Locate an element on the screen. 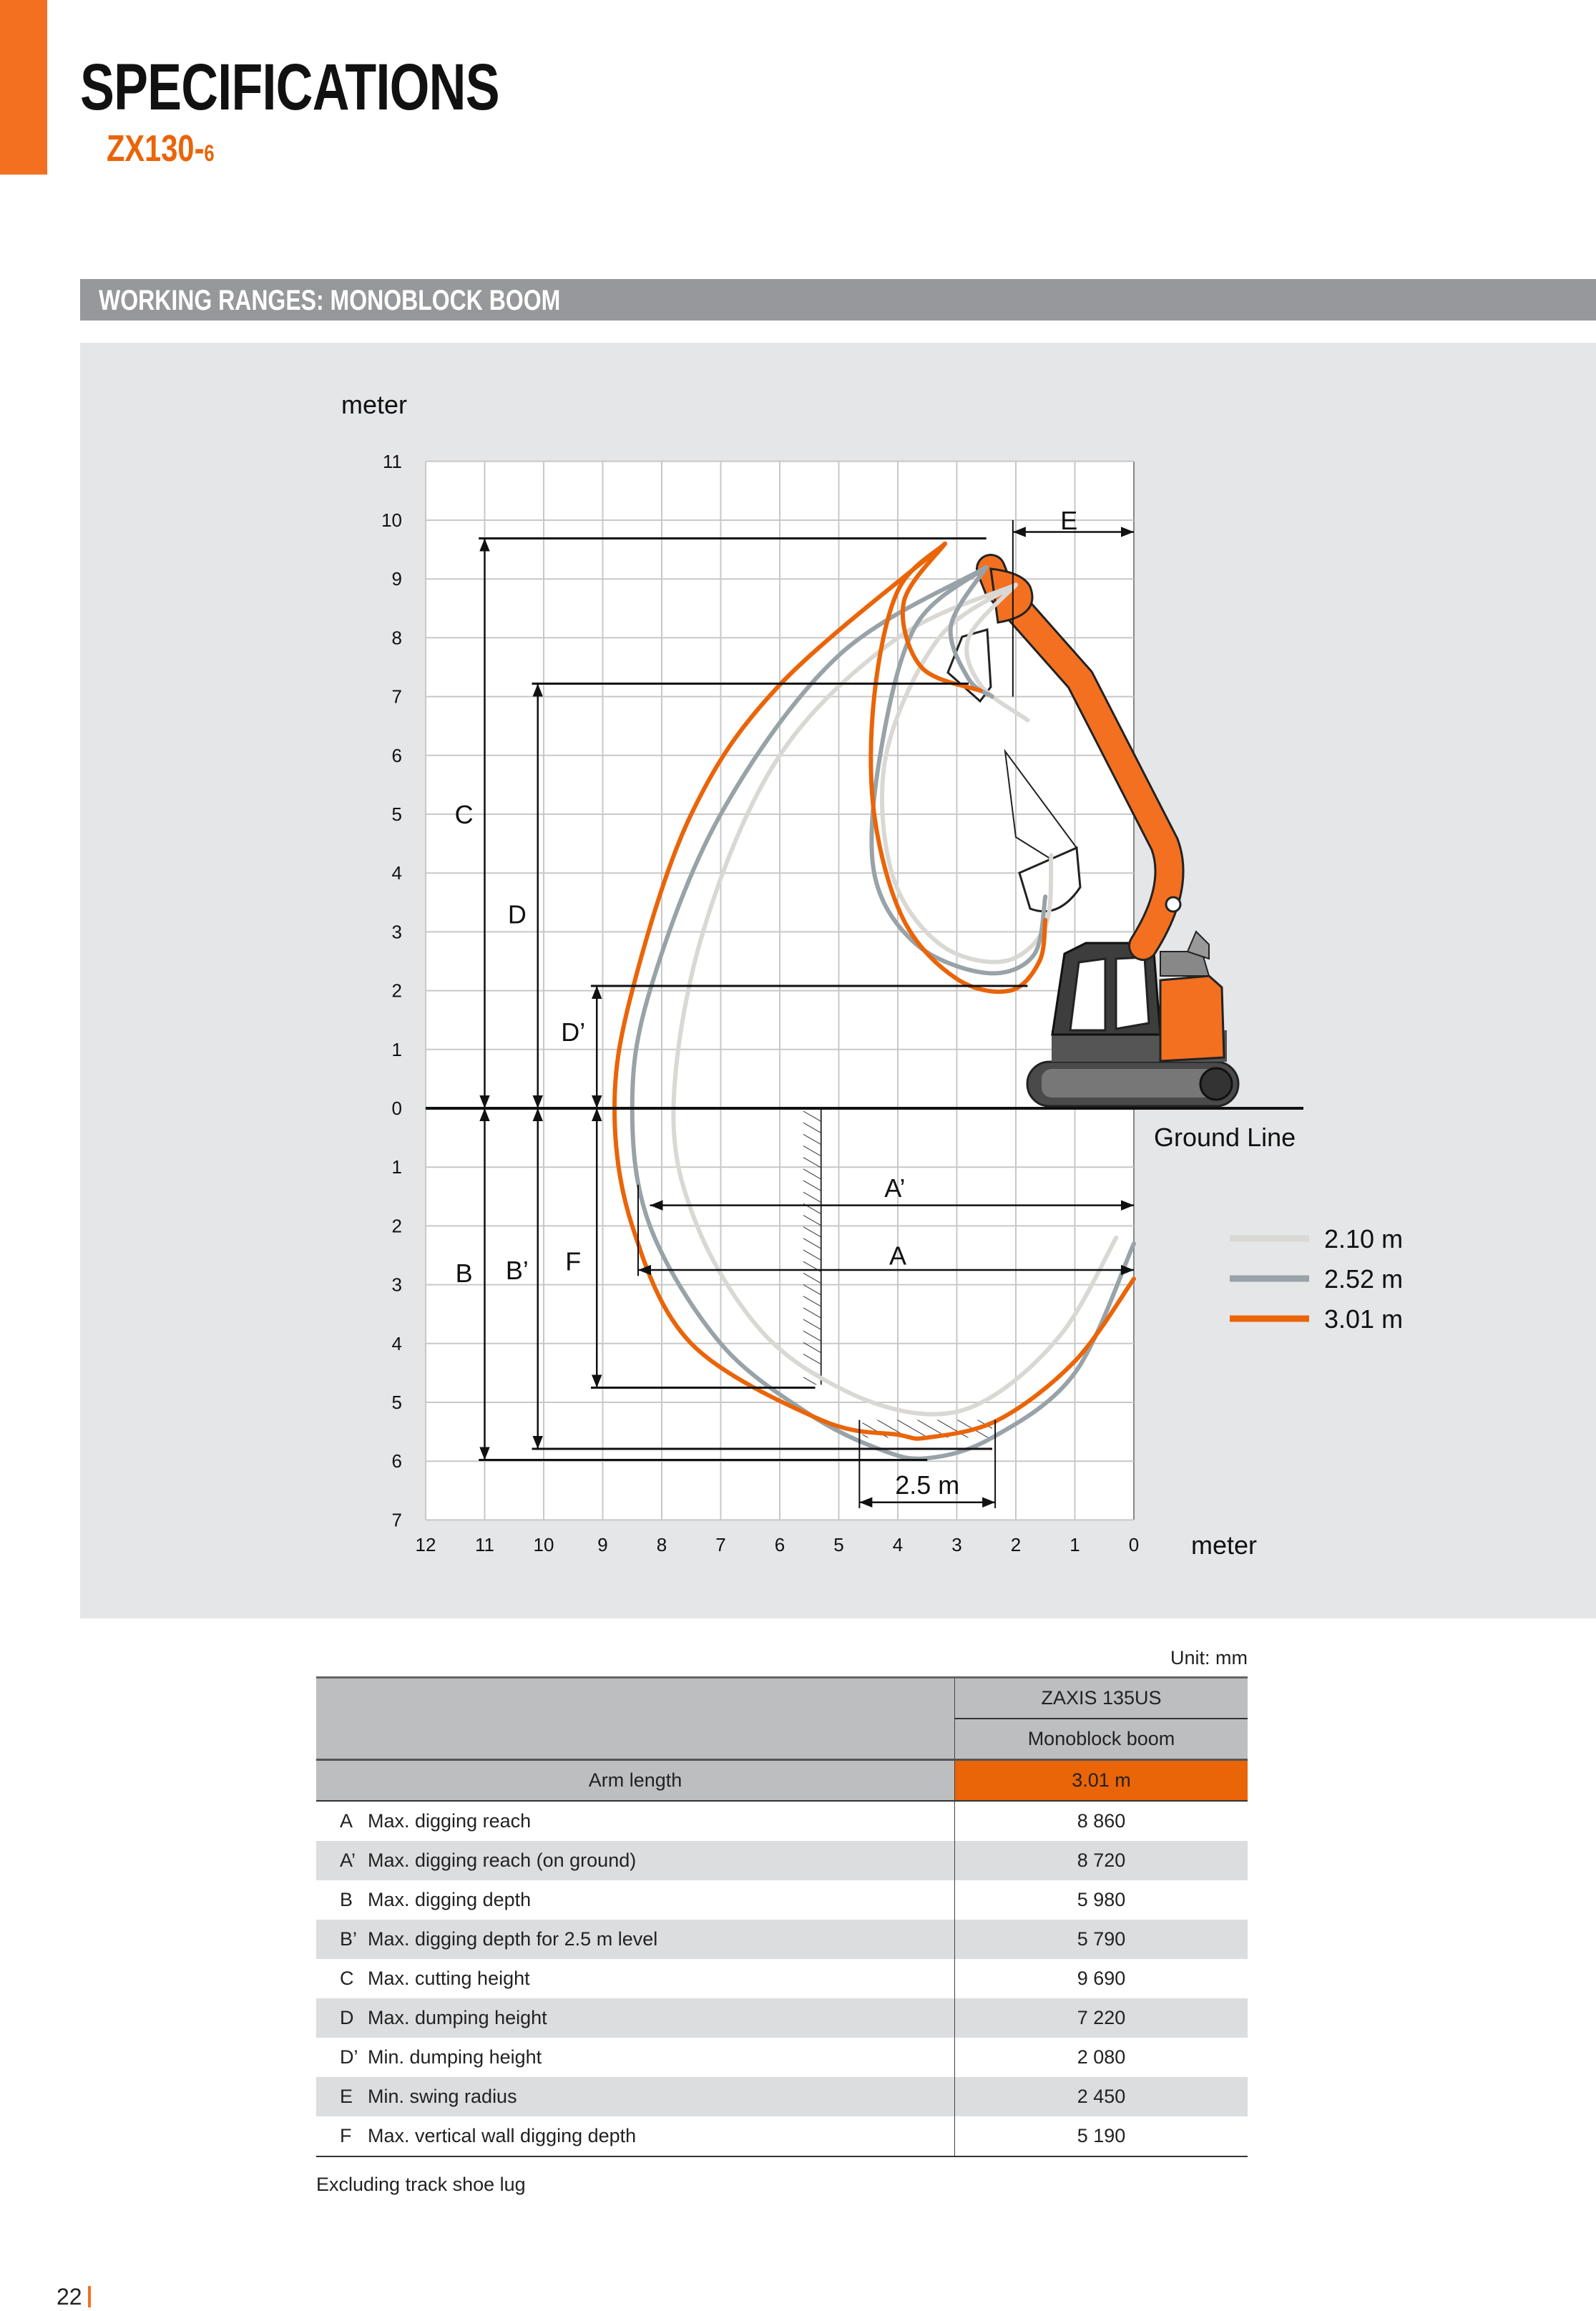 The width and height of the screenshot is (1596, 2311). spec-label-cell: C Max. cutting height is located at coordinates (635, 1978).